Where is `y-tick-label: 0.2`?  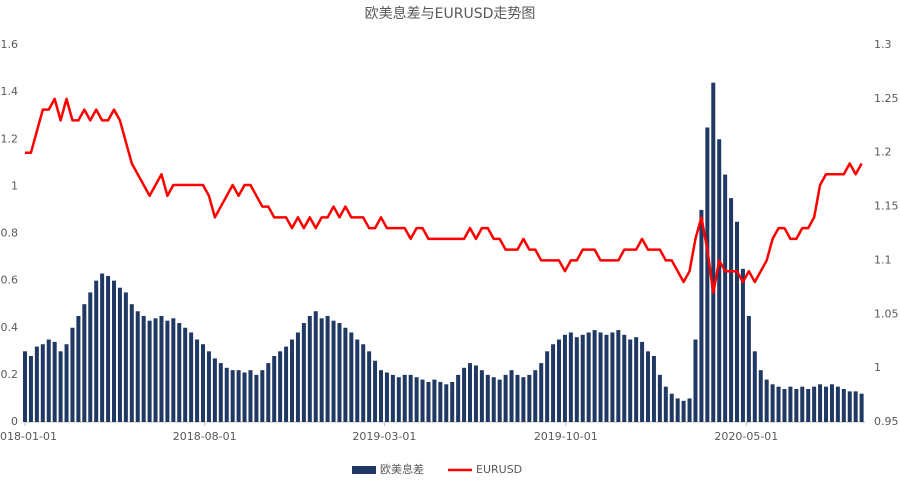
y-tick-label: 0.2 is located at coordinates (10, 374).